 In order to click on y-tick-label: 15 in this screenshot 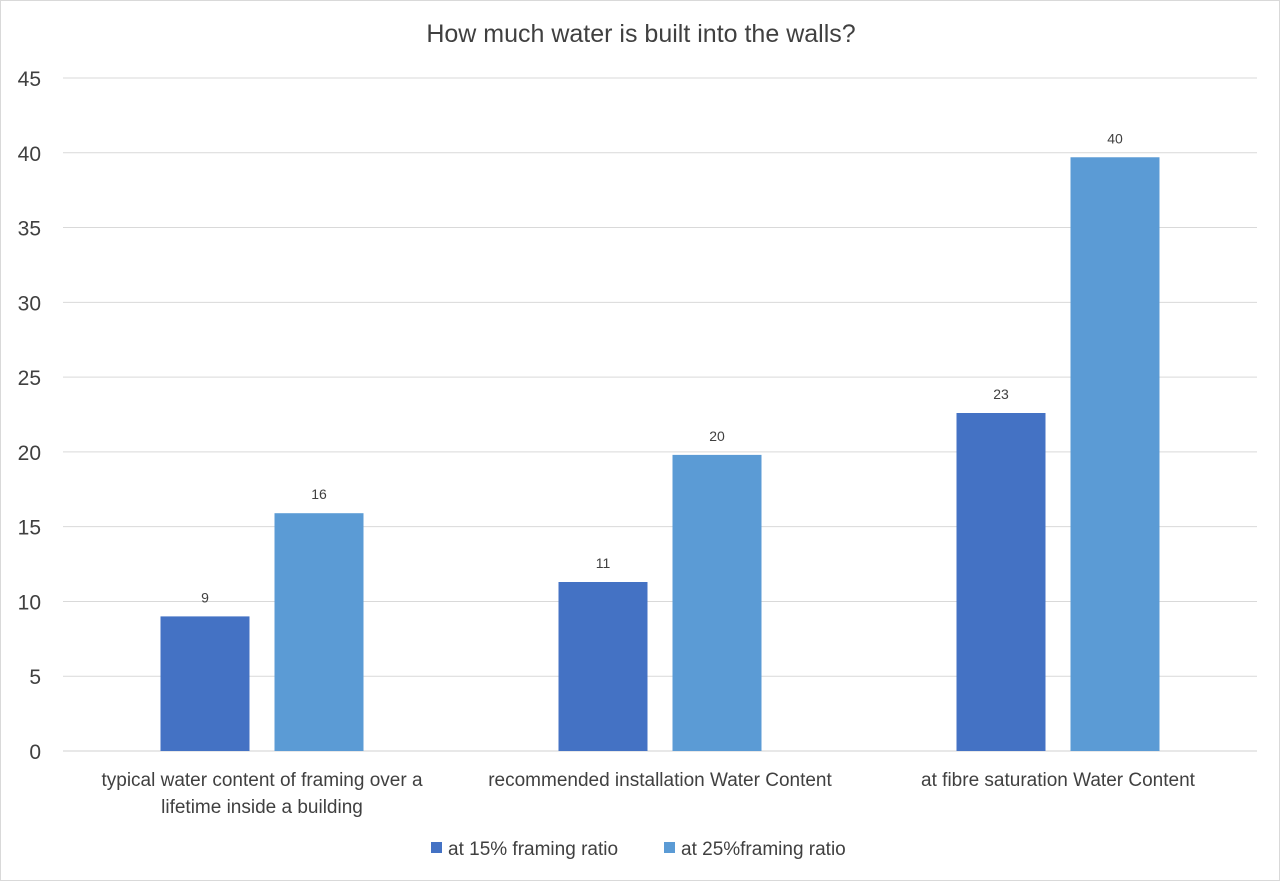, I will do `click(29, 528)`.